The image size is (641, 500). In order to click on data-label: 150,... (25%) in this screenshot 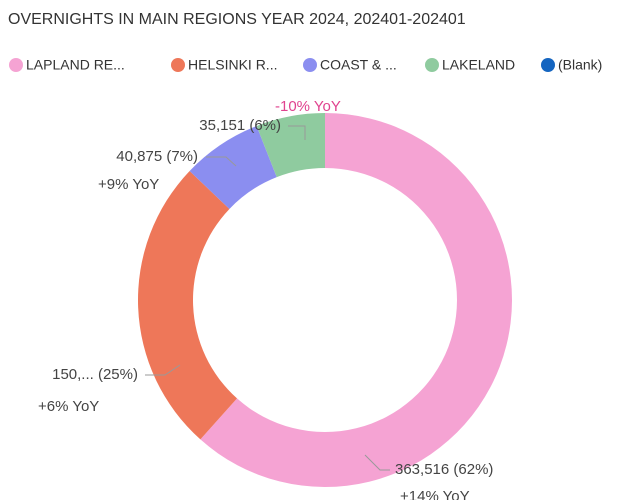, I will do `click(95, 374)`.